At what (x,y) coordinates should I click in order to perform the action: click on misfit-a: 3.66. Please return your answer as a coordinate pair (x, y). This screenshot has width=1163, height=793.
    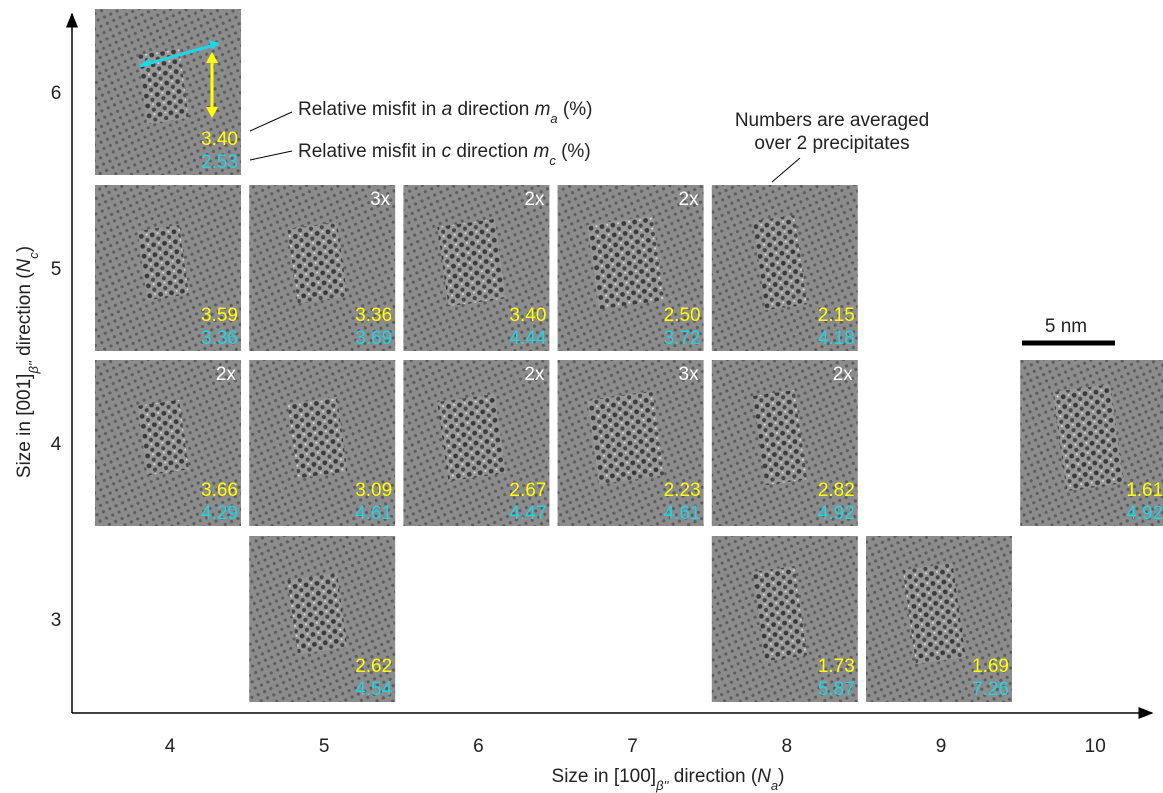
    Looking at the image, I should click on (219, 490).